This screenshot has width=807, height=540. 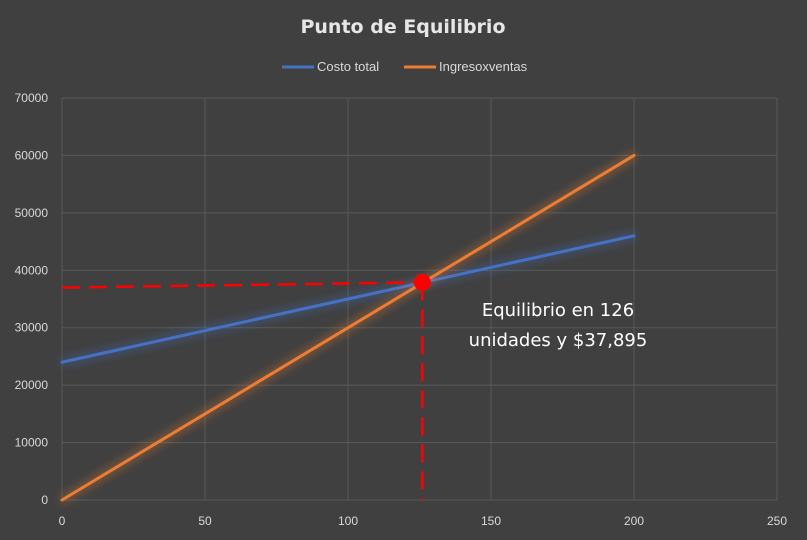 What do you see at coordinates (32, 270) in the screenshot?
I see `y-tick-label: 40000` at bounding box center [32, 270].